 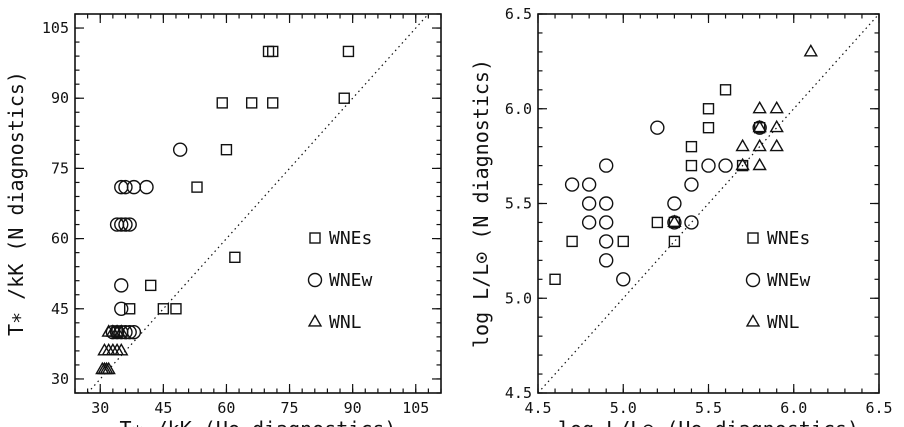 What do you see at coordinates (518, 204) in the screenshot?
I see `y-tick-label: 5.5` at bounding box center [518, 204].